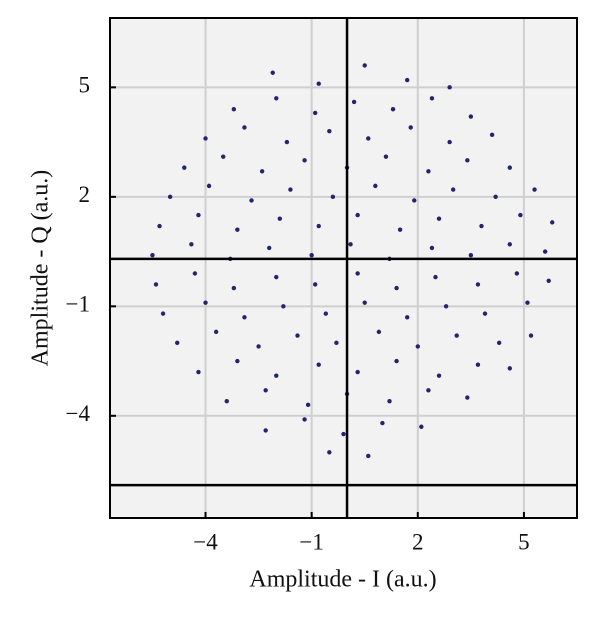 The width and height of the screenshot is (600, 619). Describe the element at coordinates (205, 541) in the screenshot. I see `x-tick-label: −4` at that location.